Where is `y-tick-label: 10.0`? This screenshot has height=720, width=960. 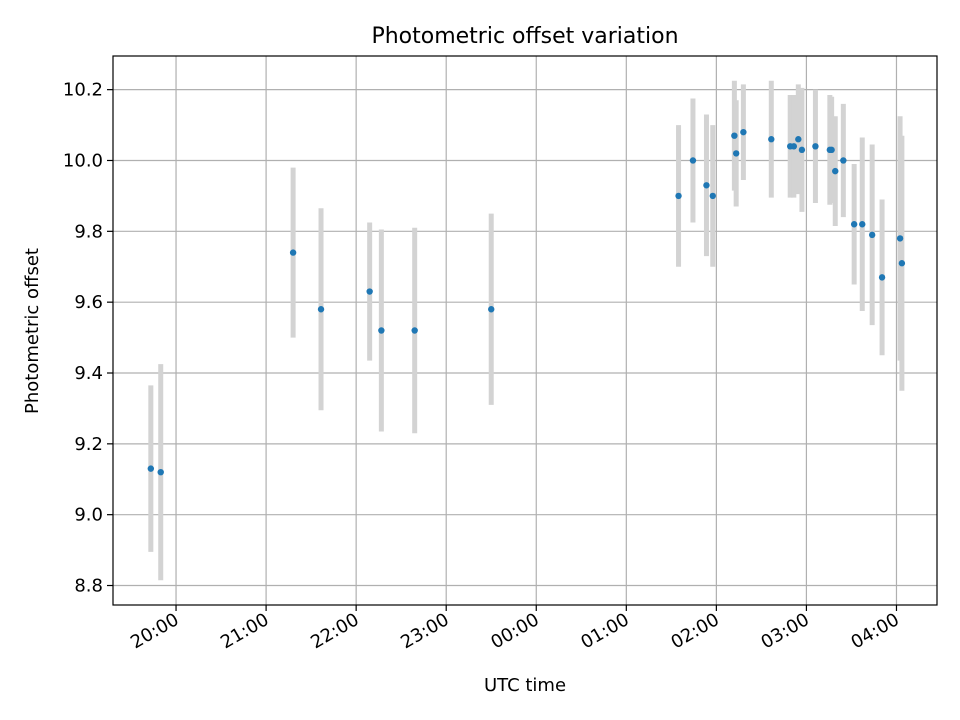
y-tick-label: 10.0 is located at coordinates (83, 160).